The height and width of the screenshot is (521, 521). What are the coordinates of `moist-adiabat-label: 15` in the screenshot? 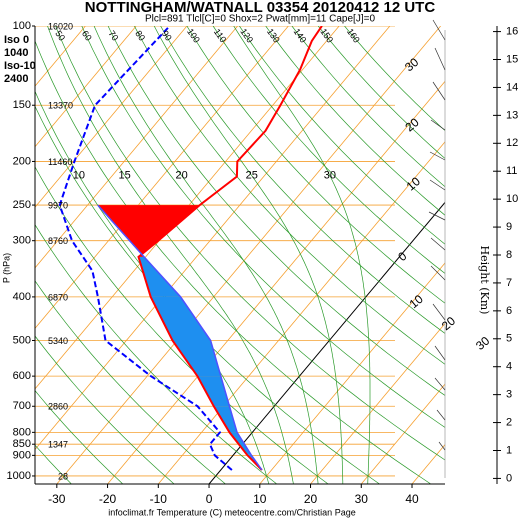 It's located at (125, 175).